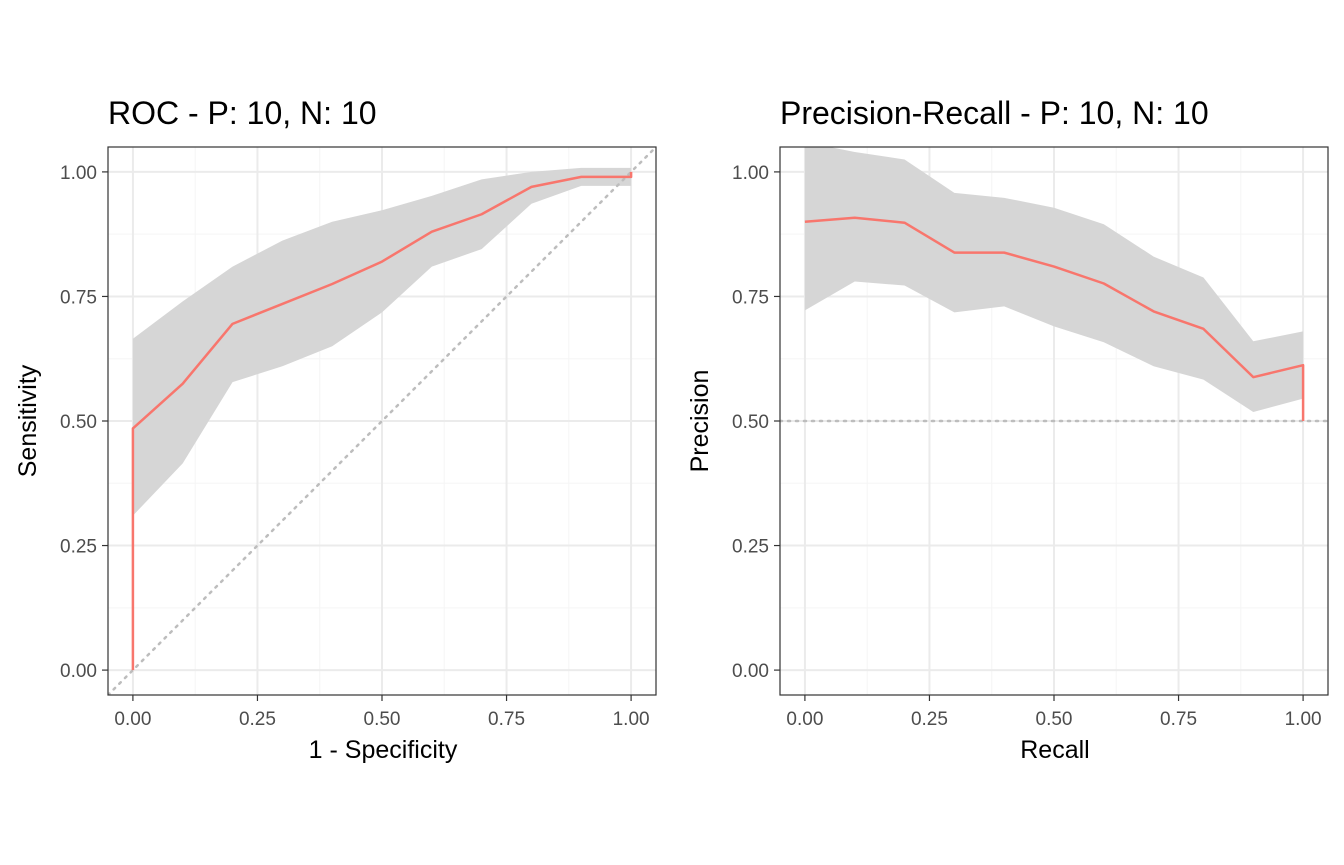 This screenshot has height=865, width=1344. I want to click on roc-x-tick-label: 0.25, so click(257, 719).